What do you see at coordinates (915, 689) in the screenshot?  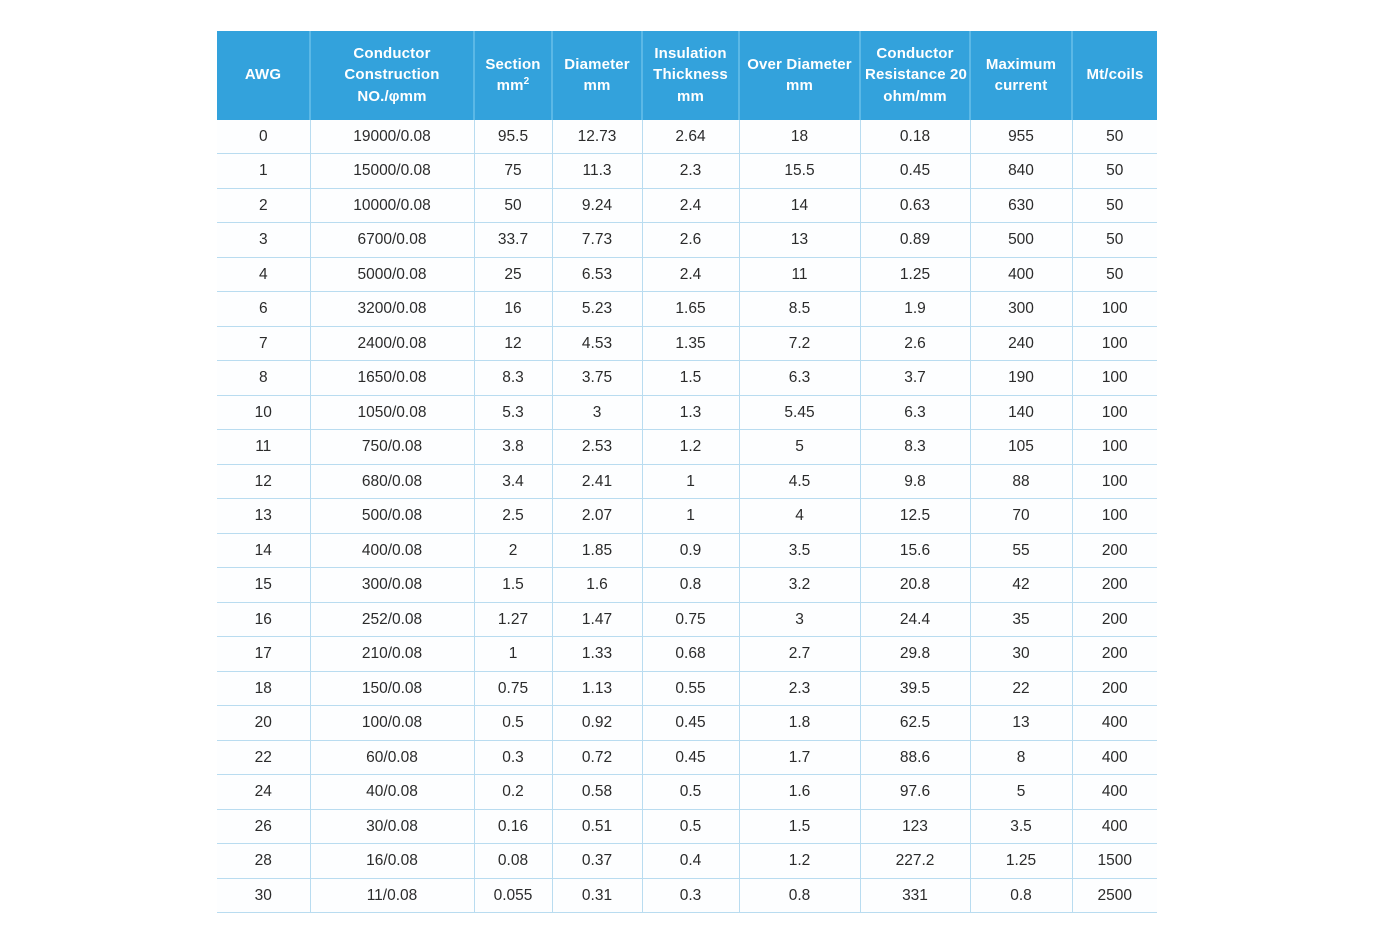 I see `cell-resistance: 39.5` at bounding box center [915, 689].